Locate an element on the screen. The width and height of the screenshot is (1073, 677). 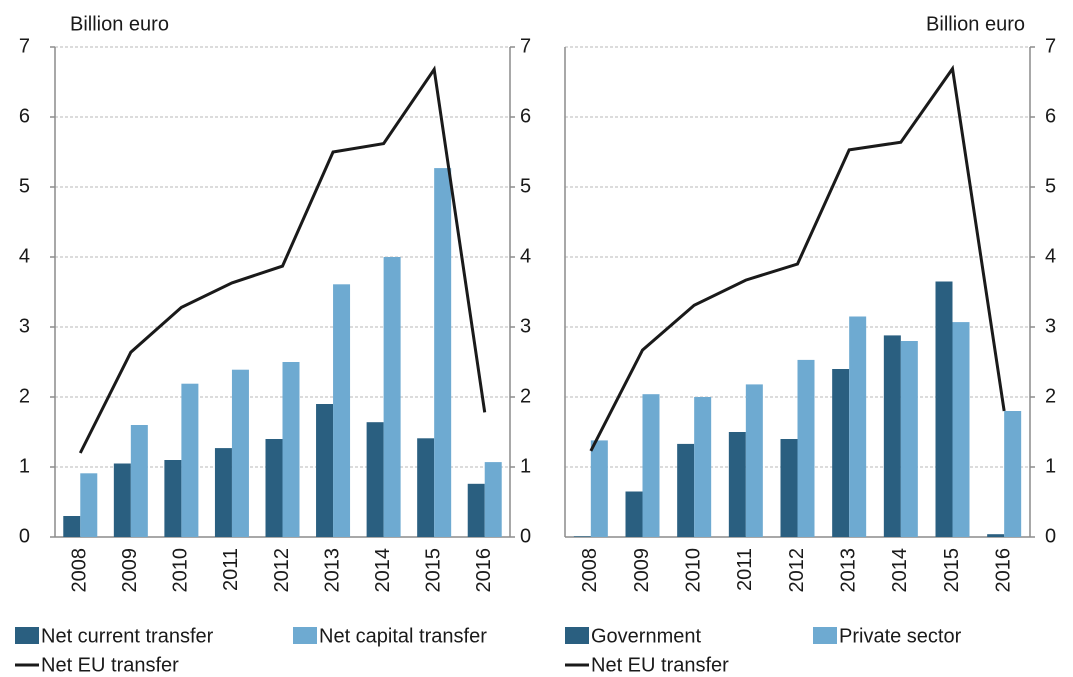
y2-tick-label: 3 is located at coordinates (525, 326).